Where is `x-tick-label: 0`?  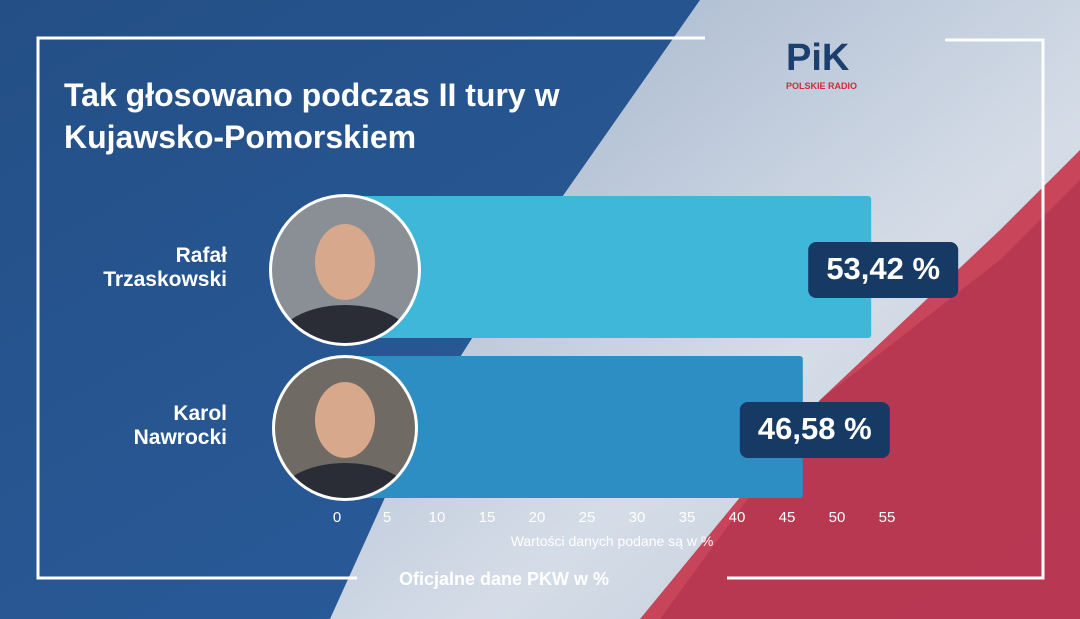
x-tick-label: 0 is located at coordinates (337, 517).